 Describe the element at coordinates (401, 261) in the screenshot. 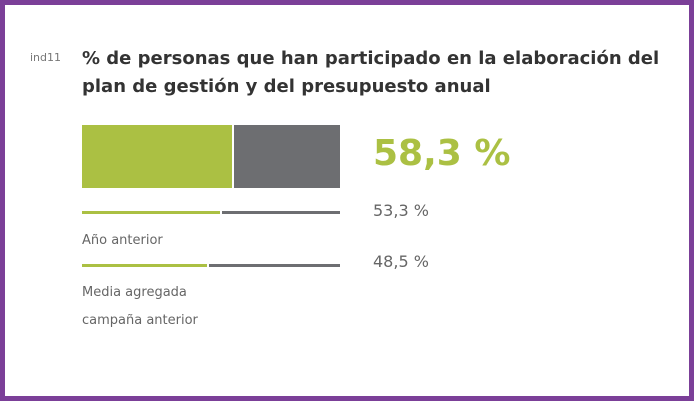

I see `value-label: 48,5 %` at that location.